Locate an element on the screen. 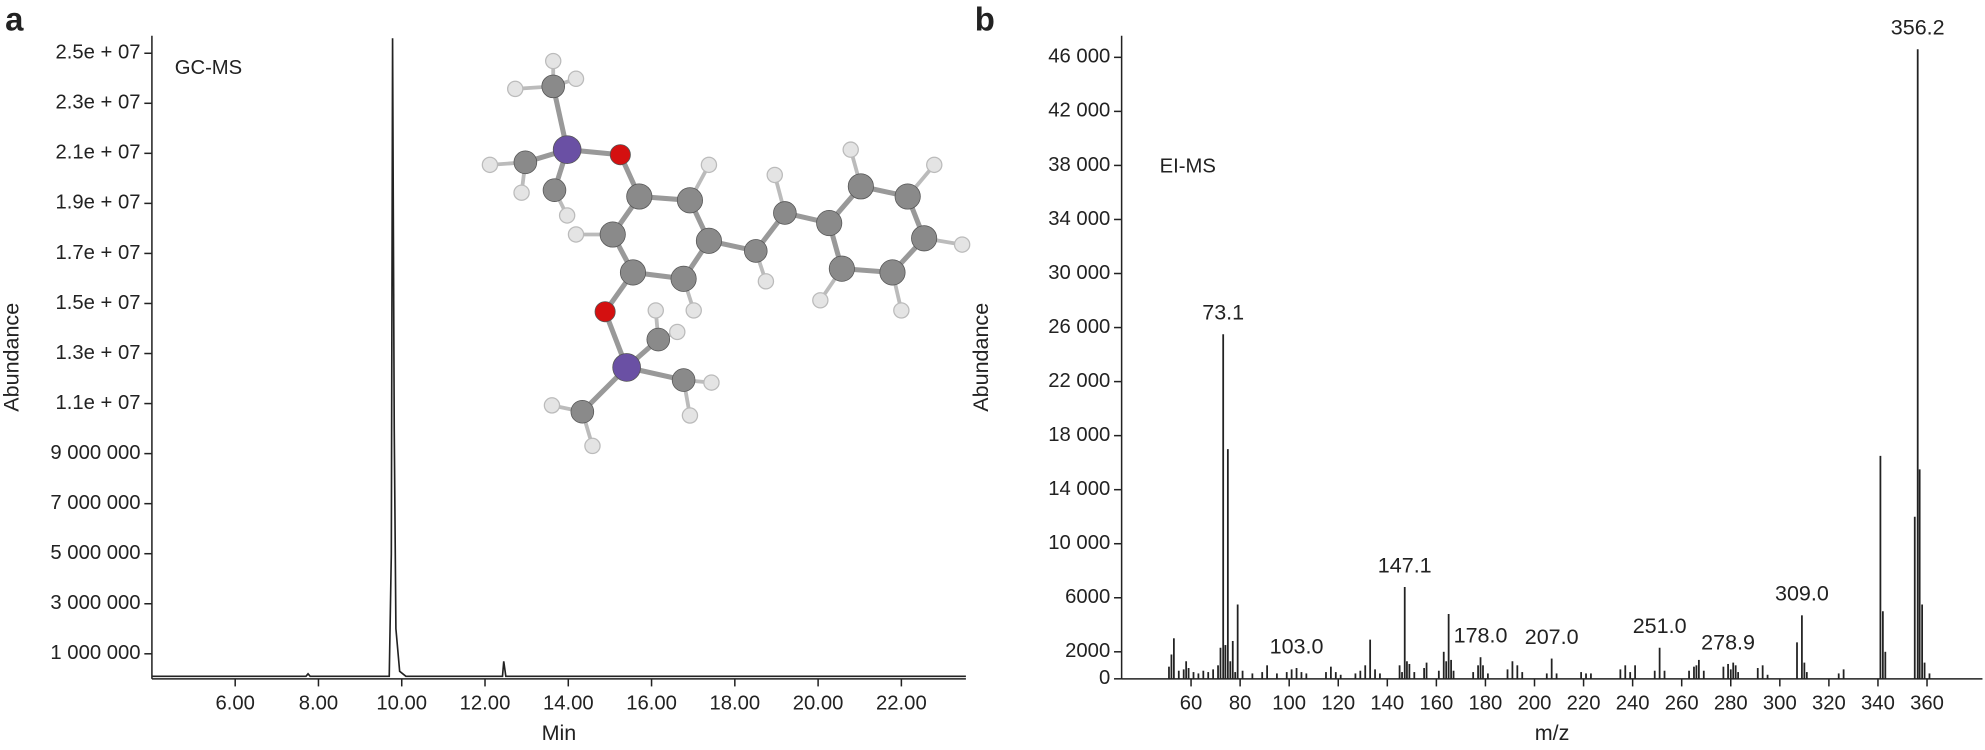  x-tick-label: 100 is located at coordinates (1289, 703).